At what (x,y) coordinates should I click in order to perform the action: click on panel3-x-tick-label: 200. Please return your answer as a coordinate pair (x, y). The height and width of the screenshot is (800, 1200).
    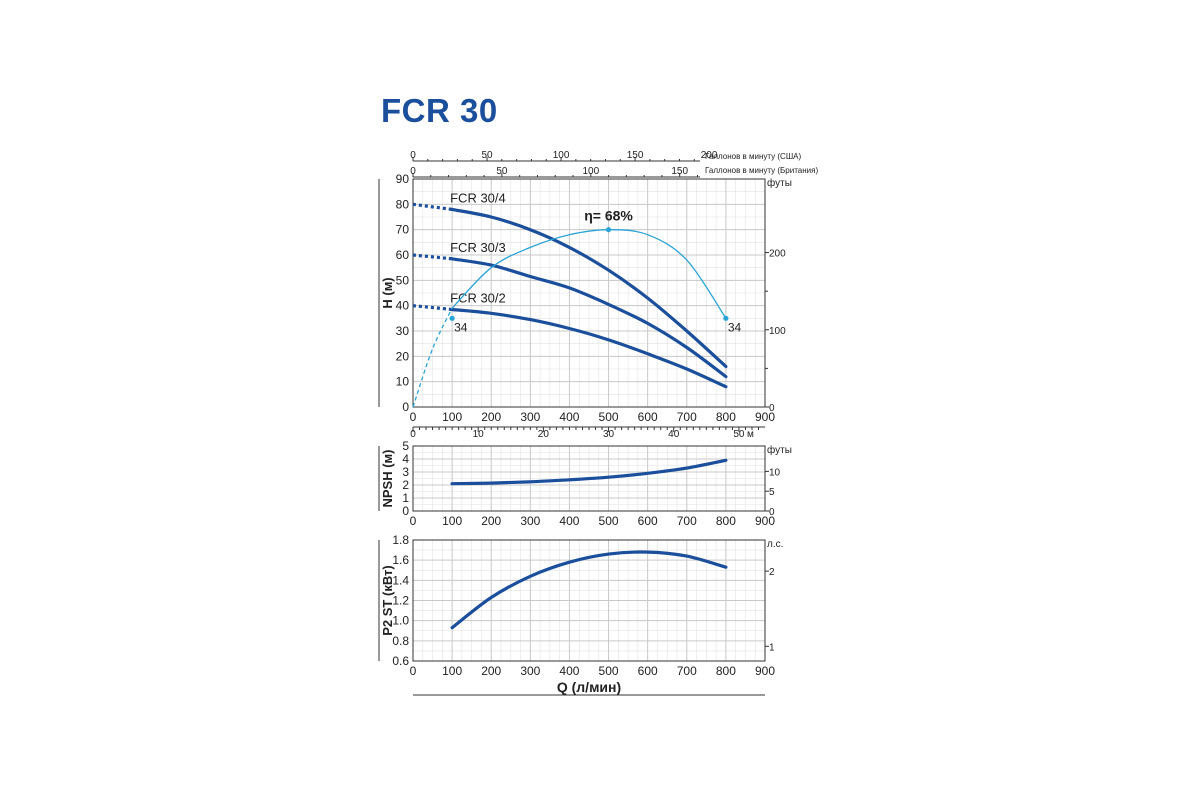
    Looking at the image, I should click on (491, 671).